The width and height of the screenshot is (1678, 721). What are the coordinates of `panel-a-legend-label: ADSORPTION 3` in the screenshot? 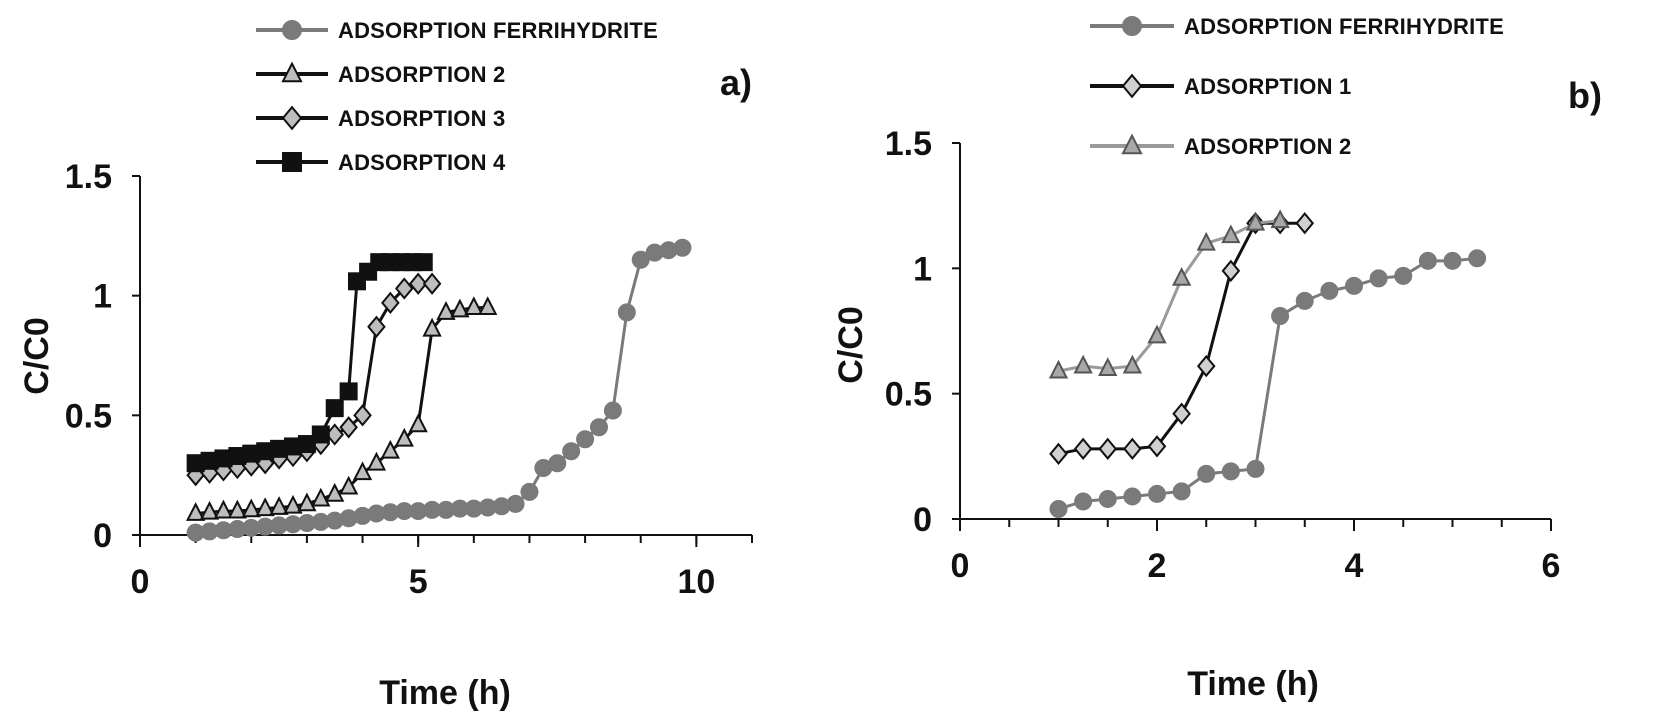 It's located at (421, 118).